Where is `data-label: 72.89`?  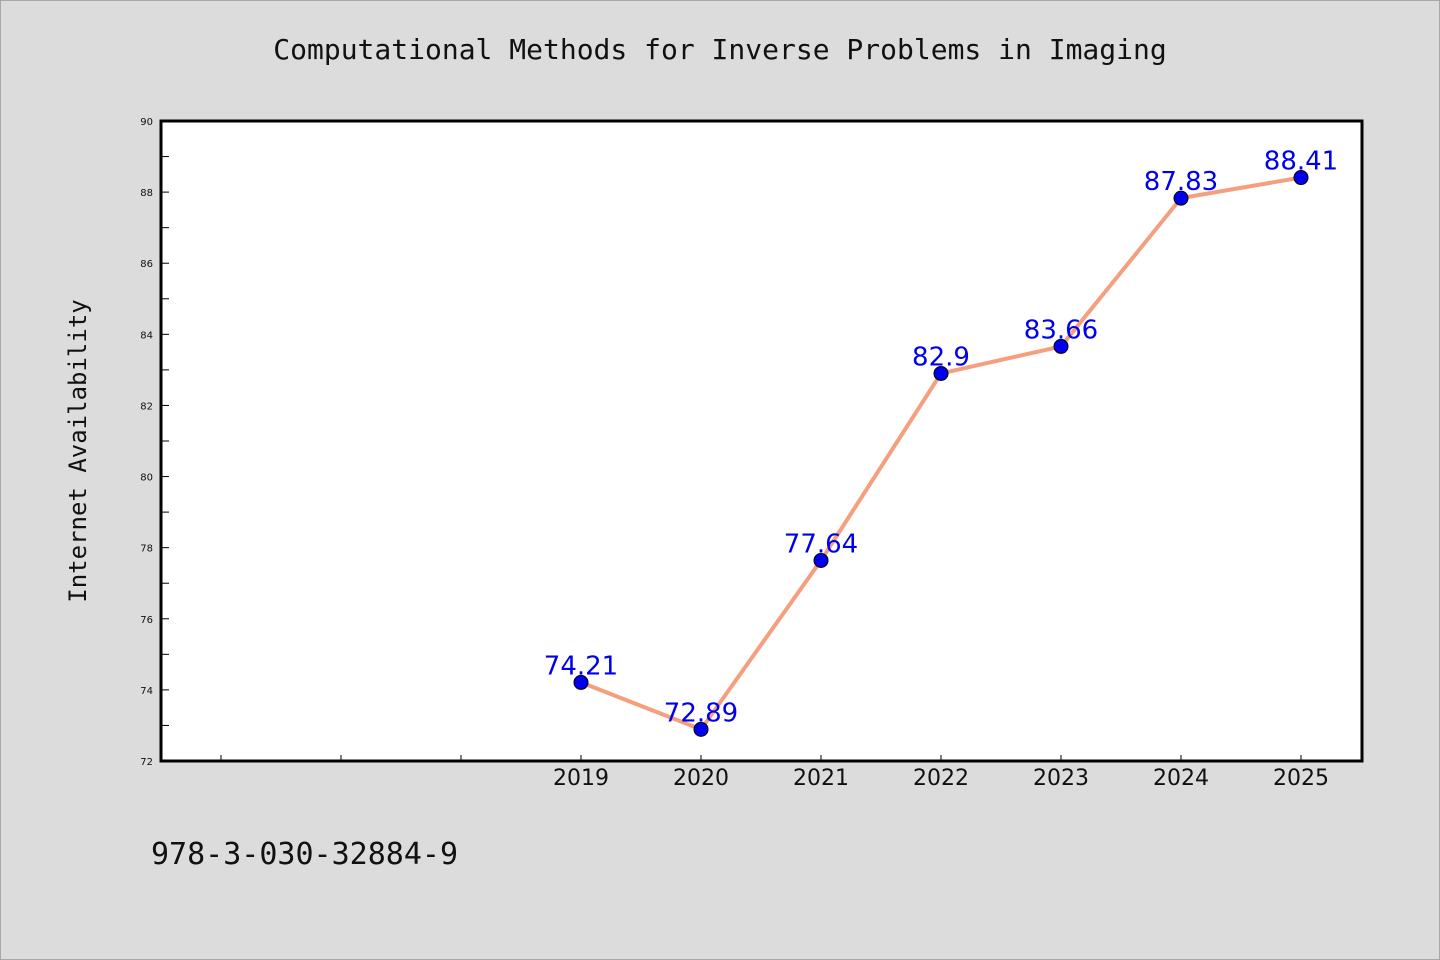 data-label: 72.89 is located at coordinates (701, 713).